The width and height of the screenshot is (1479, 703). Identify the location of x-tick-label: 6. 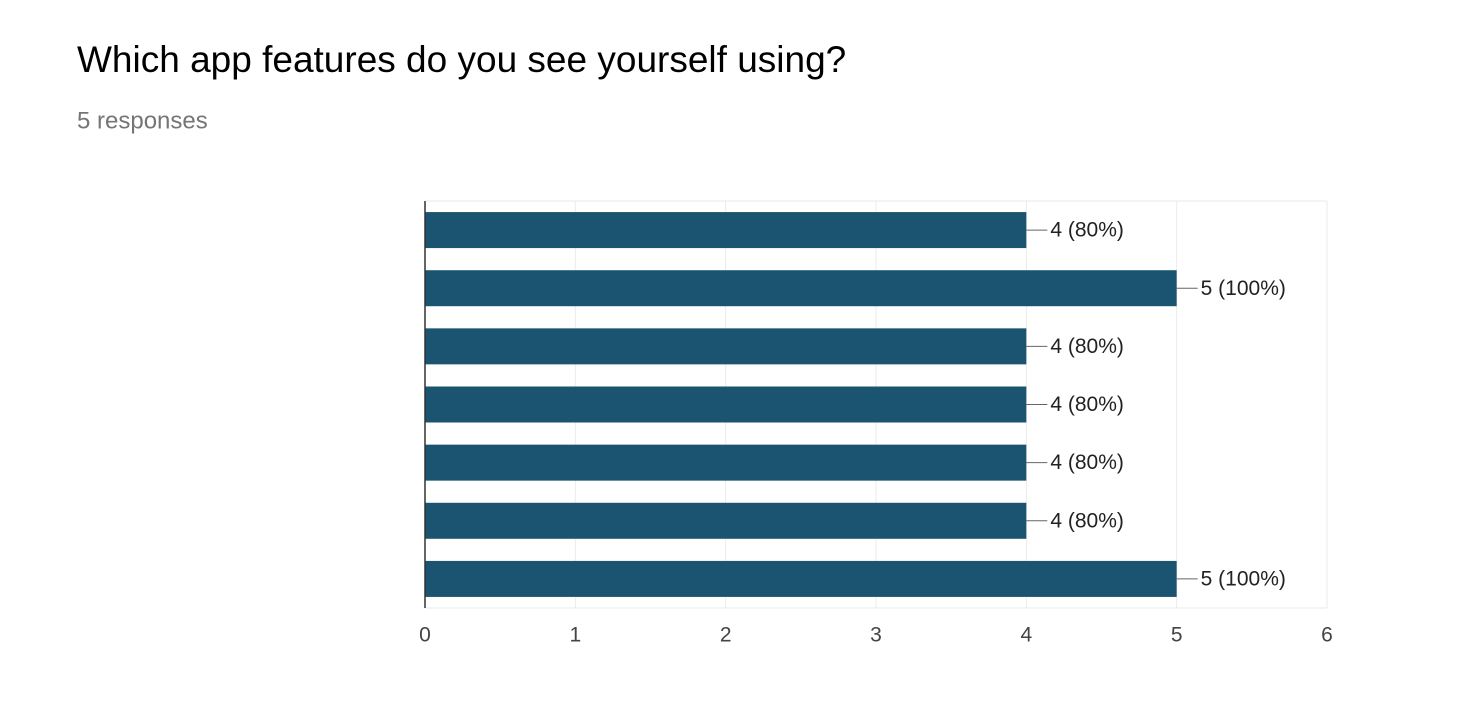
(1327, 635).